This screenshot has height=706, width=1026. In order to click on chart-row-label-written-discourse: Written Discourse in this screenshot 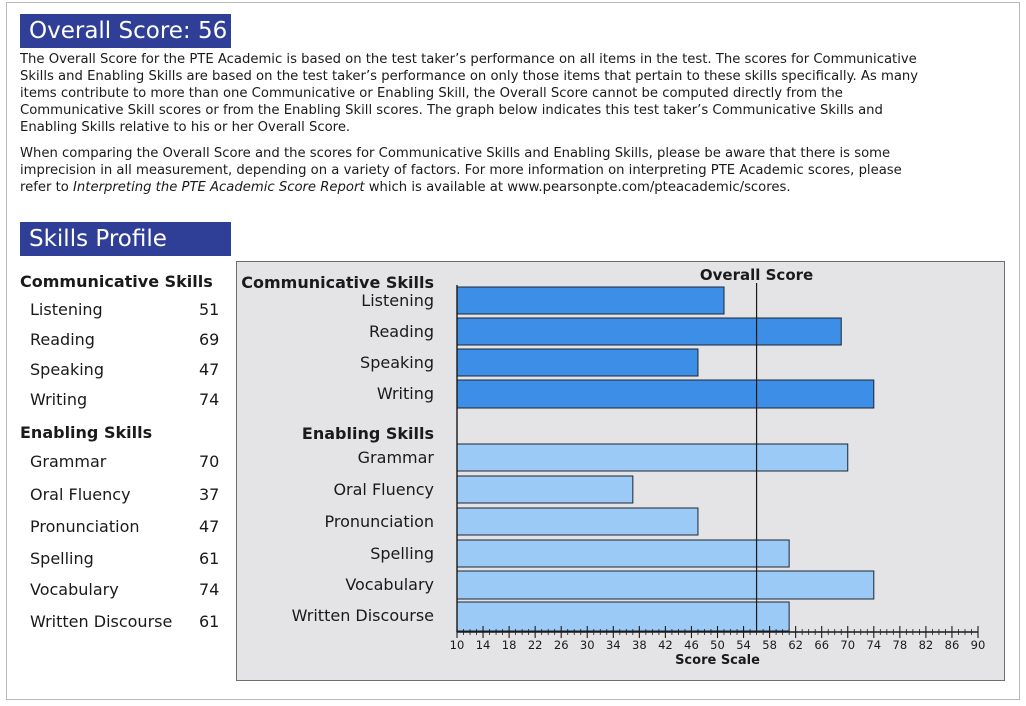, I will do `click(363, 615)`.